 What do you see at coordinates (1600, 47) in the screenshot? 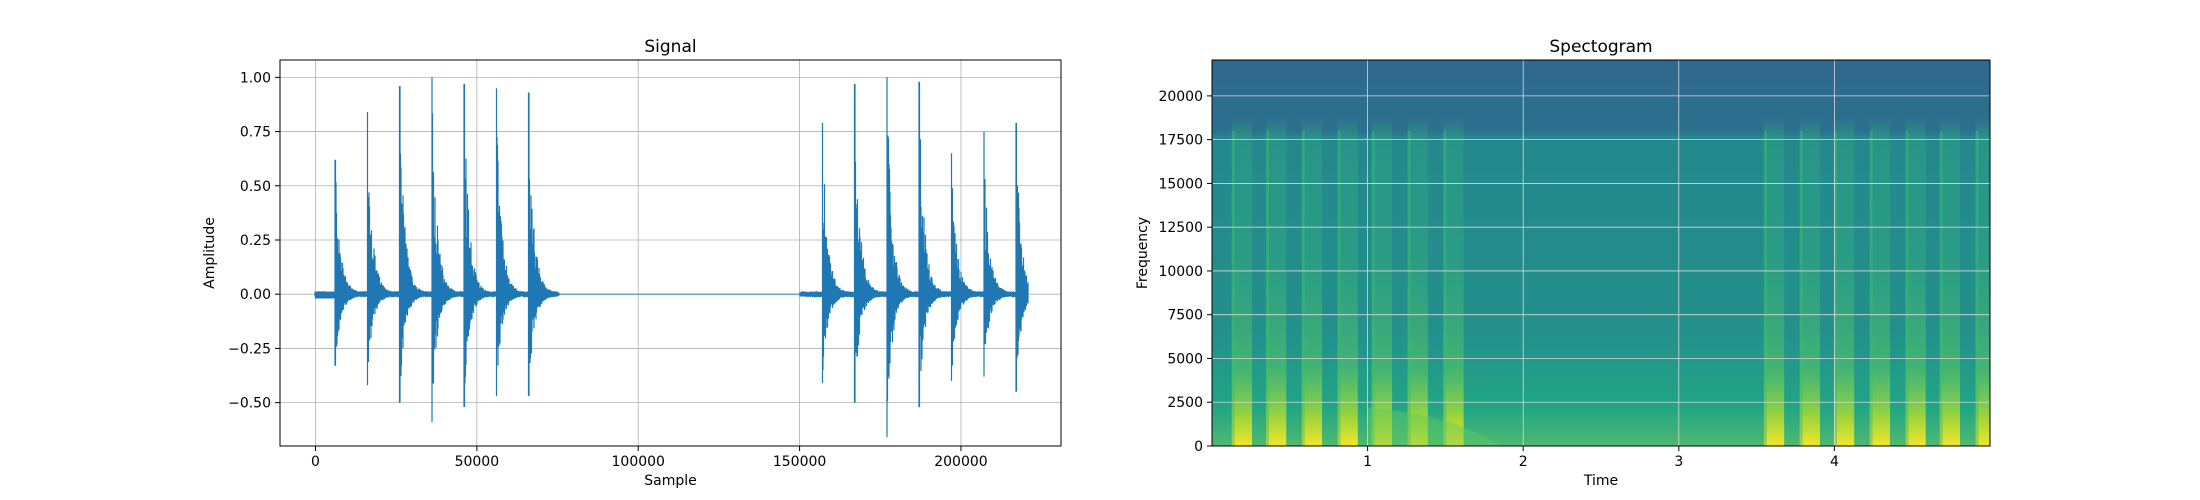
I see `spectrogram-title: Spectogram` at bounding box center [1600, 47].